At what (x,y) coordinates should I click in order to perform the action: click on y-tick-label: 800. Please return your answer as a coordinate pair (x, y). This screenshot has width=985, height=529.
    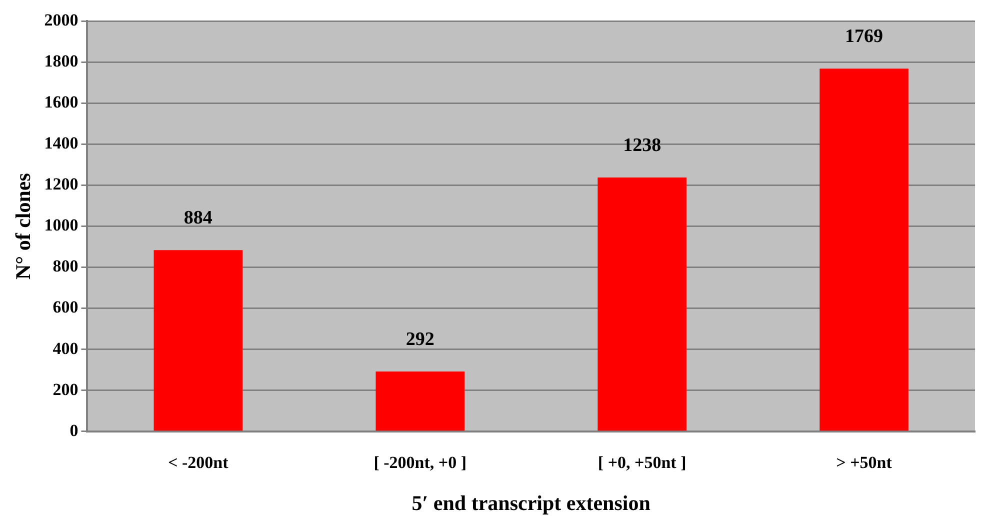
    Looking at the image, I should click on (65, 266).